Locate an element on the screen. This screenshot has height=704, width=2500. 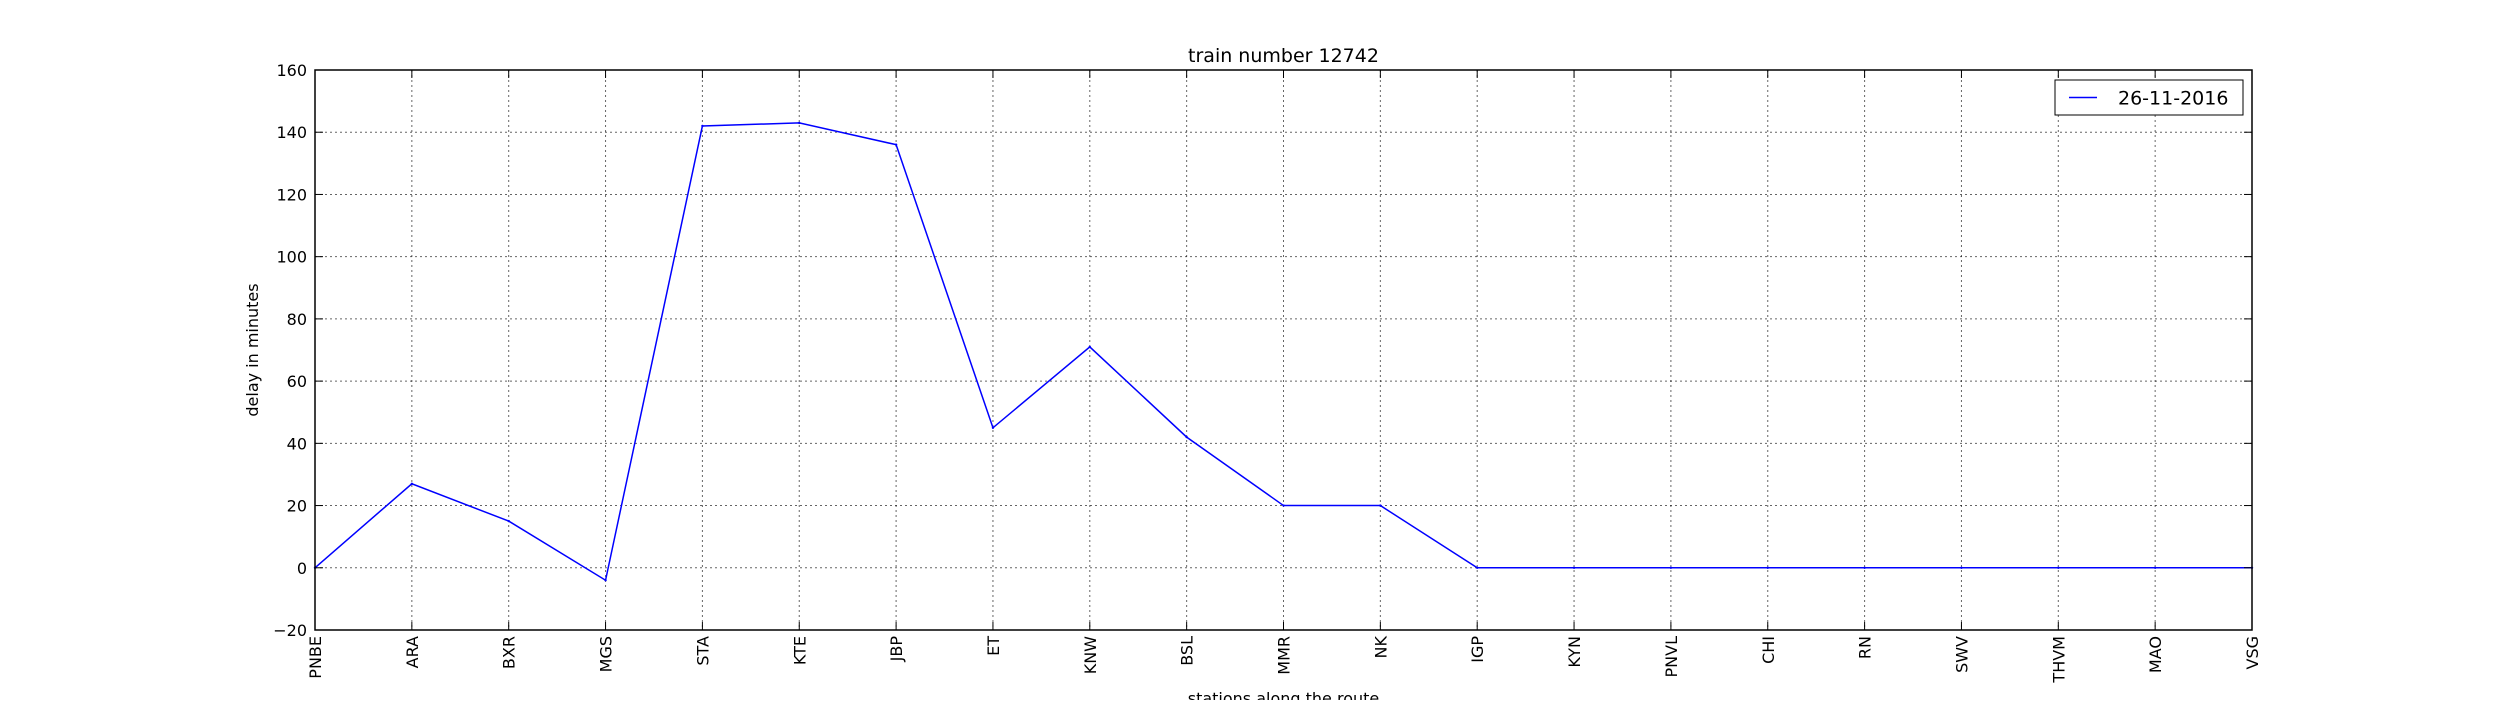
y-tick-label: 80 is located at coordinates (297, 319).